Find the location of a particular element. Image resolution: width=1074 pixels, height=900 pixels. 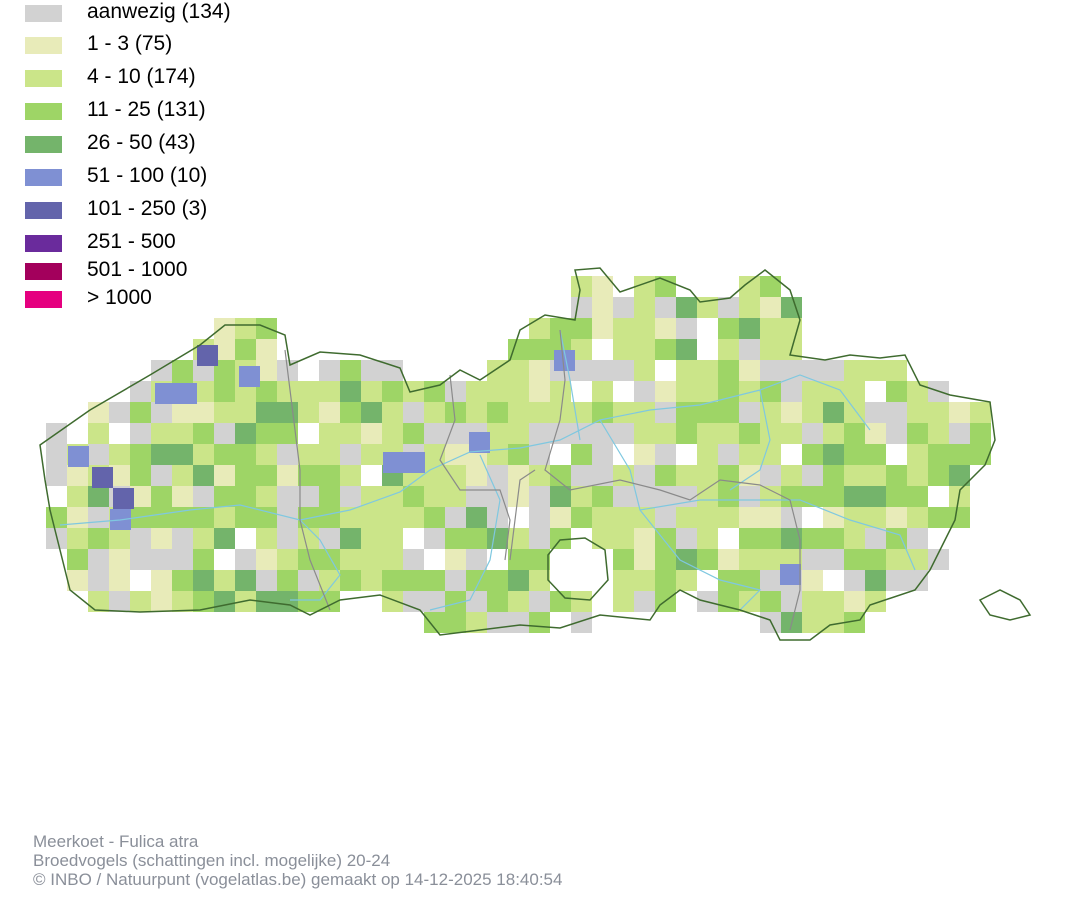

species-name: Meerkoet - Fulica atra is located at coordinates (116, 841).